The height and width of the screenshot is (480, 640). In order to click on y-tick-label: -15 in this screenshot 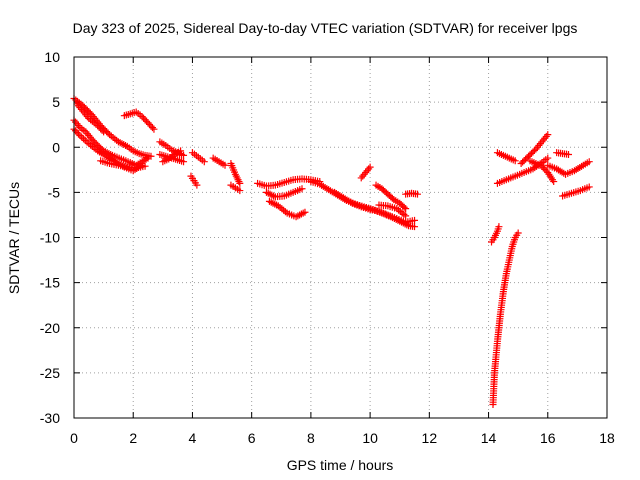, I will do `click(50, 283)`.